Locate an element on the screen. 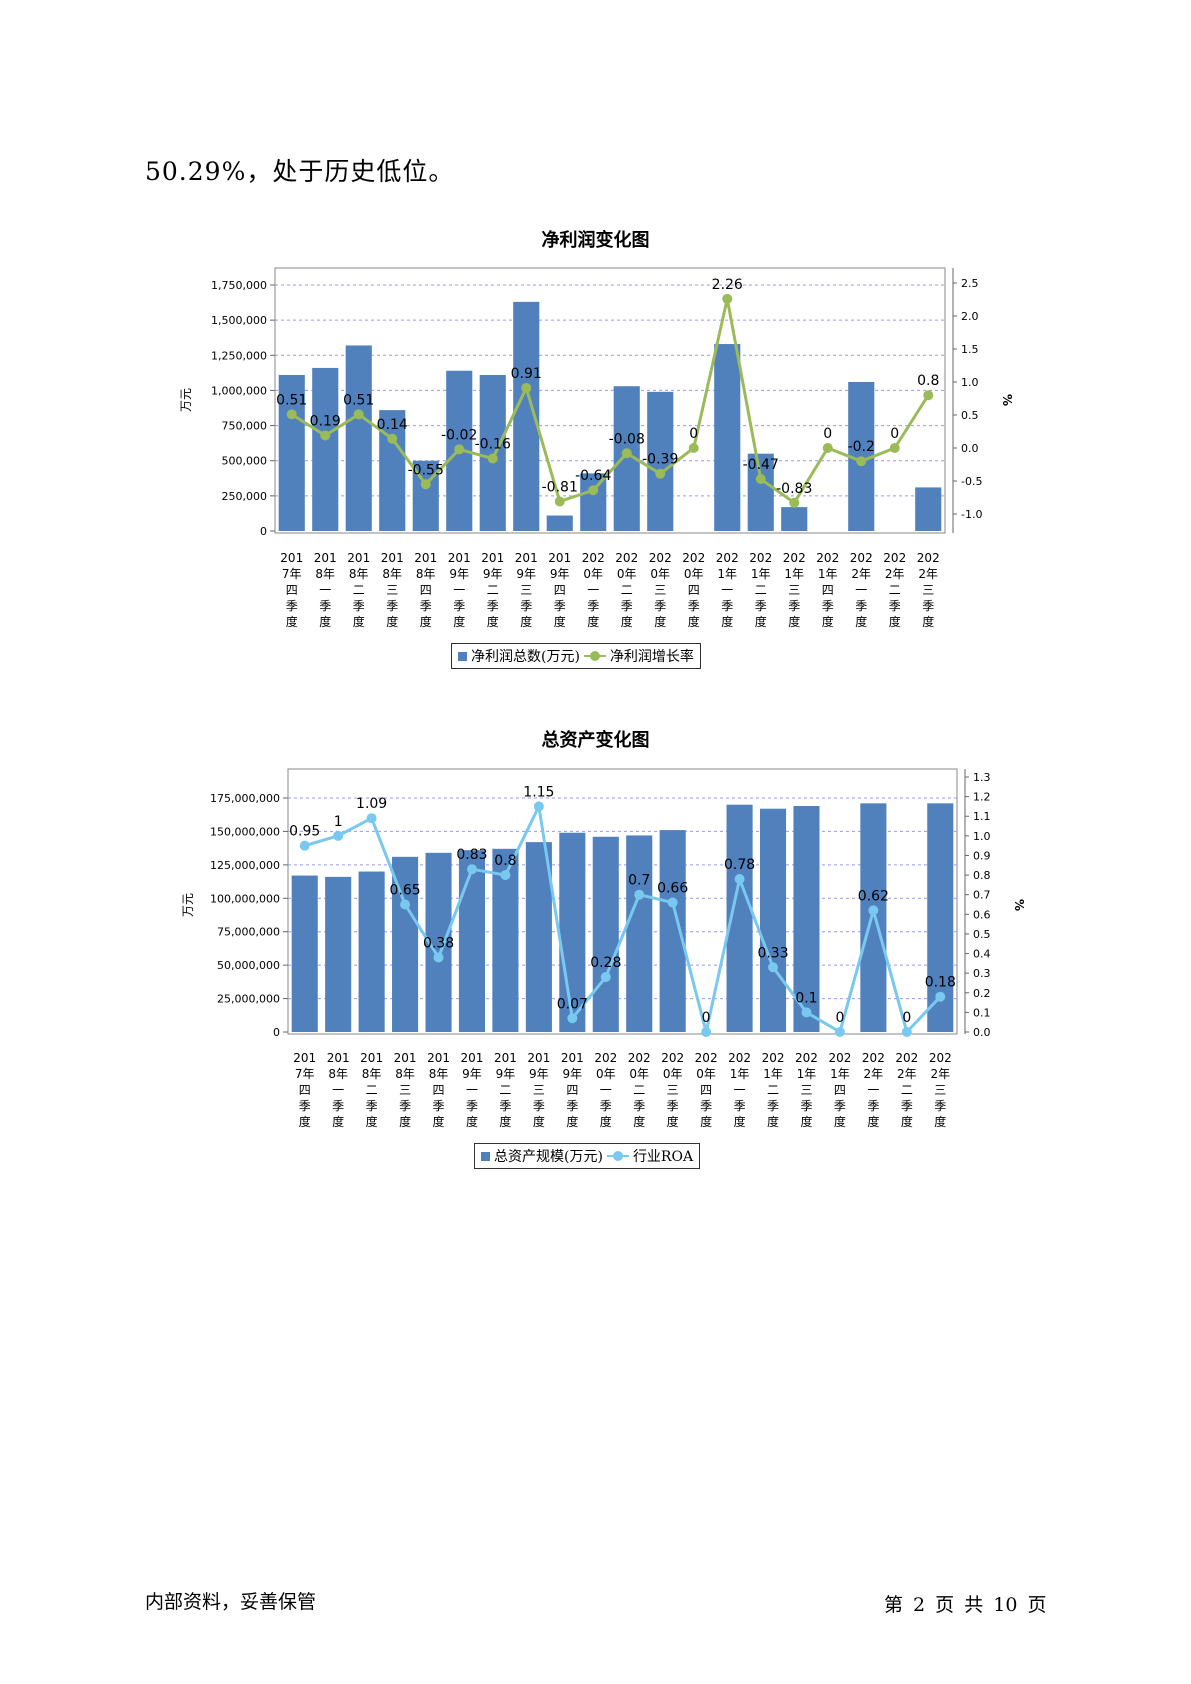 The image size is (1191, 1684). chart1-bar is located at coordinates (392, 470).